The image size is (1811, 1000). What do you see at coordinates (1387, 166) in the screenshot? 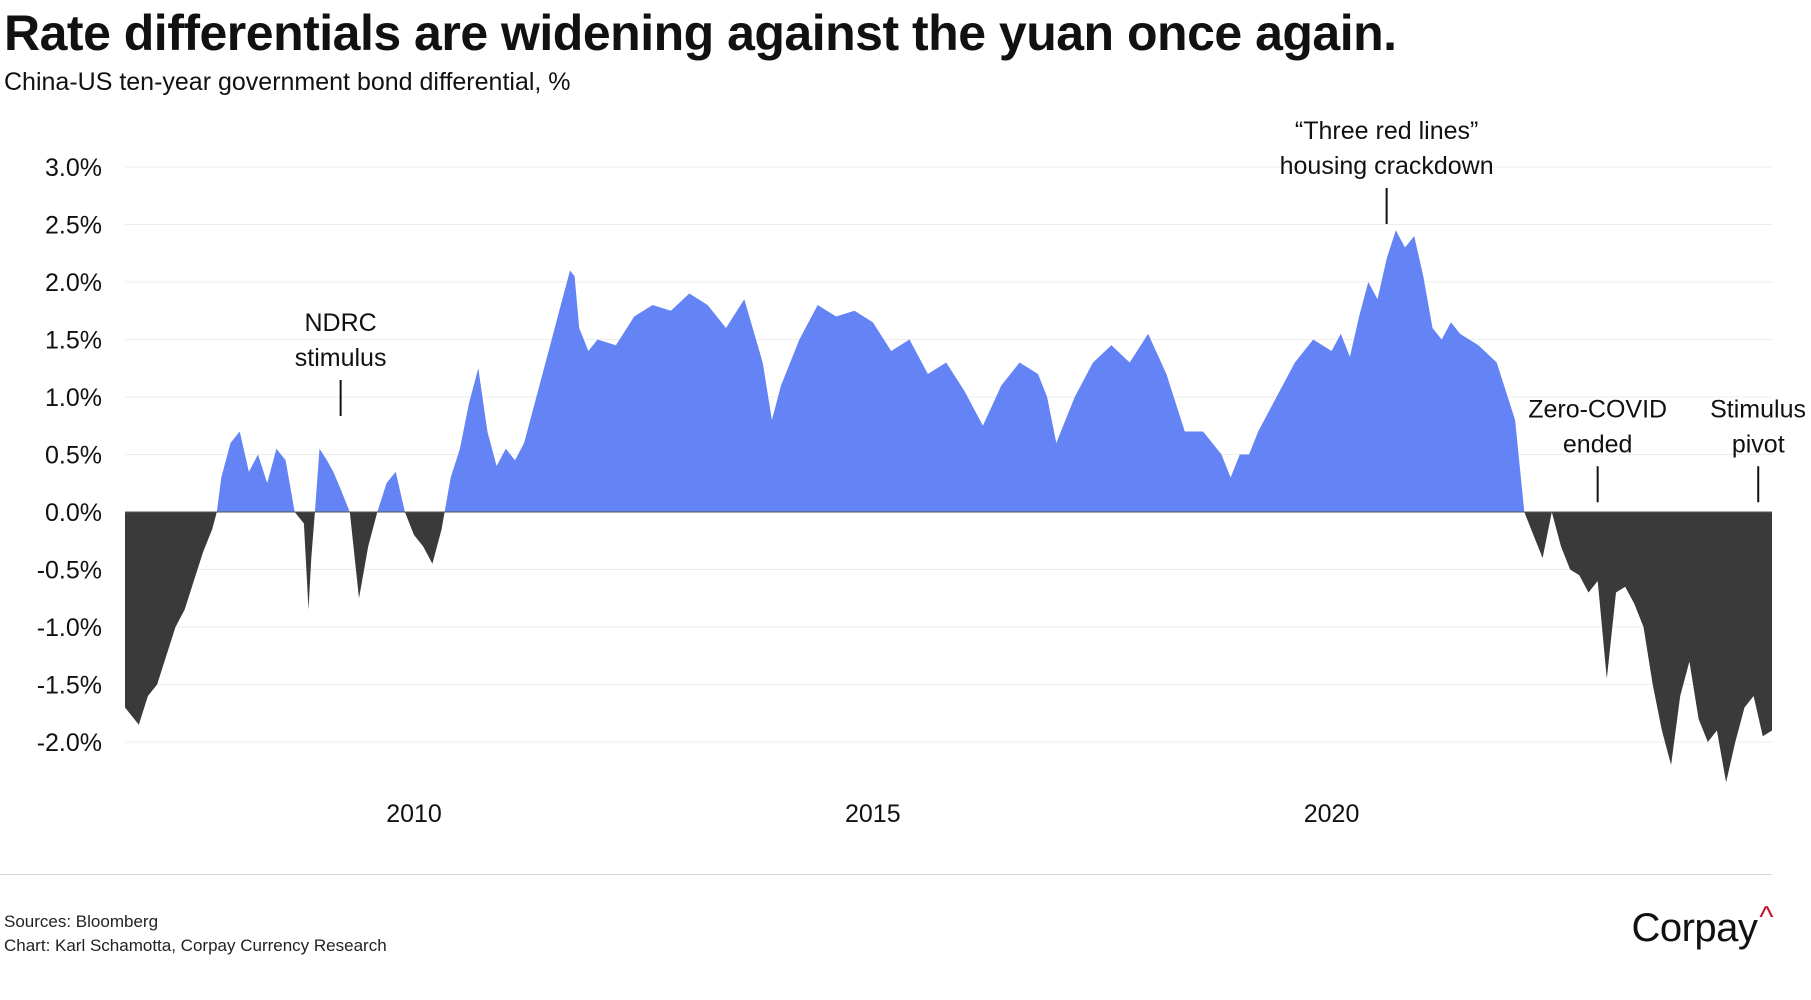
I see `annotation-text: housing crackdown` at bounding box center [1387, 166].